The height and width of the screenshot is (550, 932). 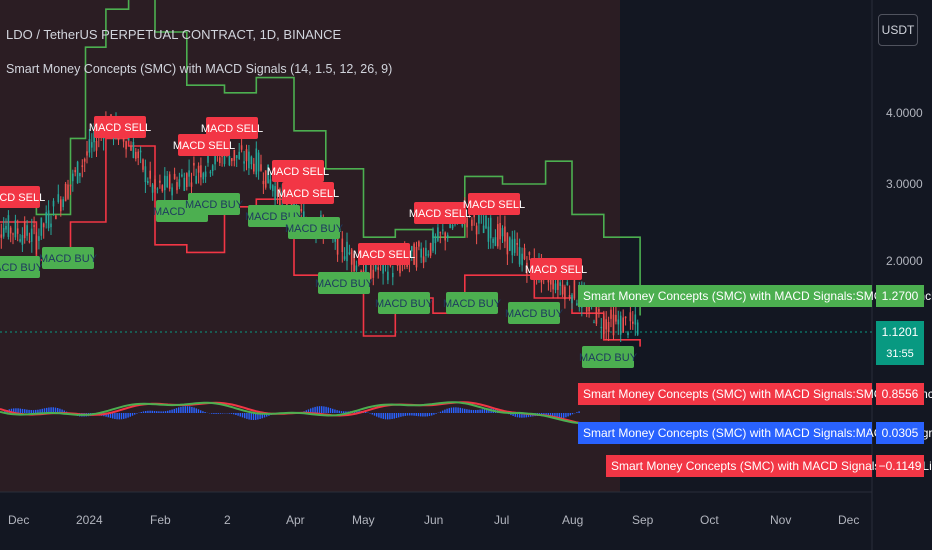 I want to click on value-badge-macd-line: −0.1149, so click(x=900, y=466).